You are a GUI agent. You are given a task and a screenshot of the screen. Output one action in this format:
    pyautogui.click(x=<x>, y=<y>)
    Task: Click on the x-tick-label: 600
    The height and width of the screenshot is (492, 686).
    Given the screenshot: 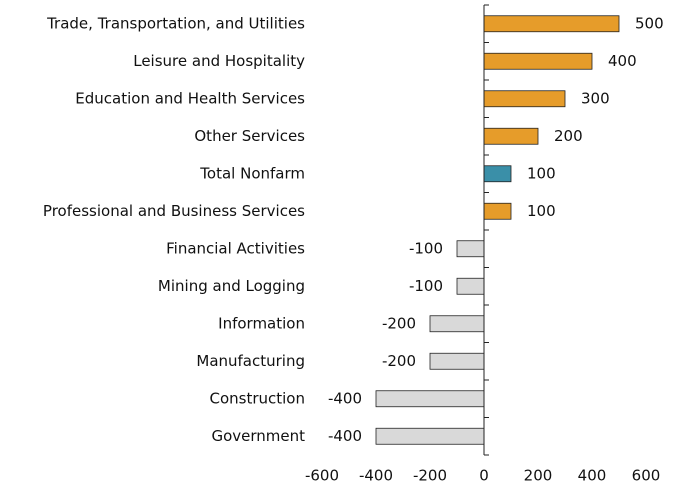 What is the action you would take?
    pyautogui.click(x=646, y=476)
    